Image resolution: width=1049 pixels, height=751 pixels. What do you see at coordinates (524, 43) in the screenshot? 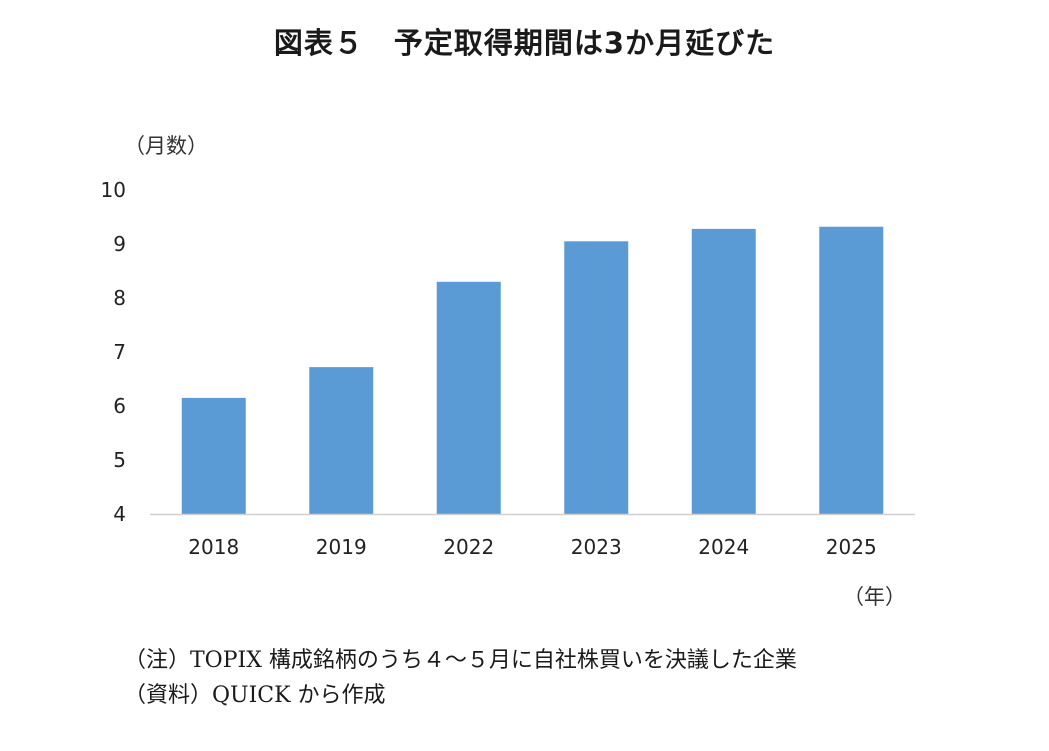
I see `chart-title: 図表５ 予定取得期間は3か月延びた` at bounding box center [524, 43].